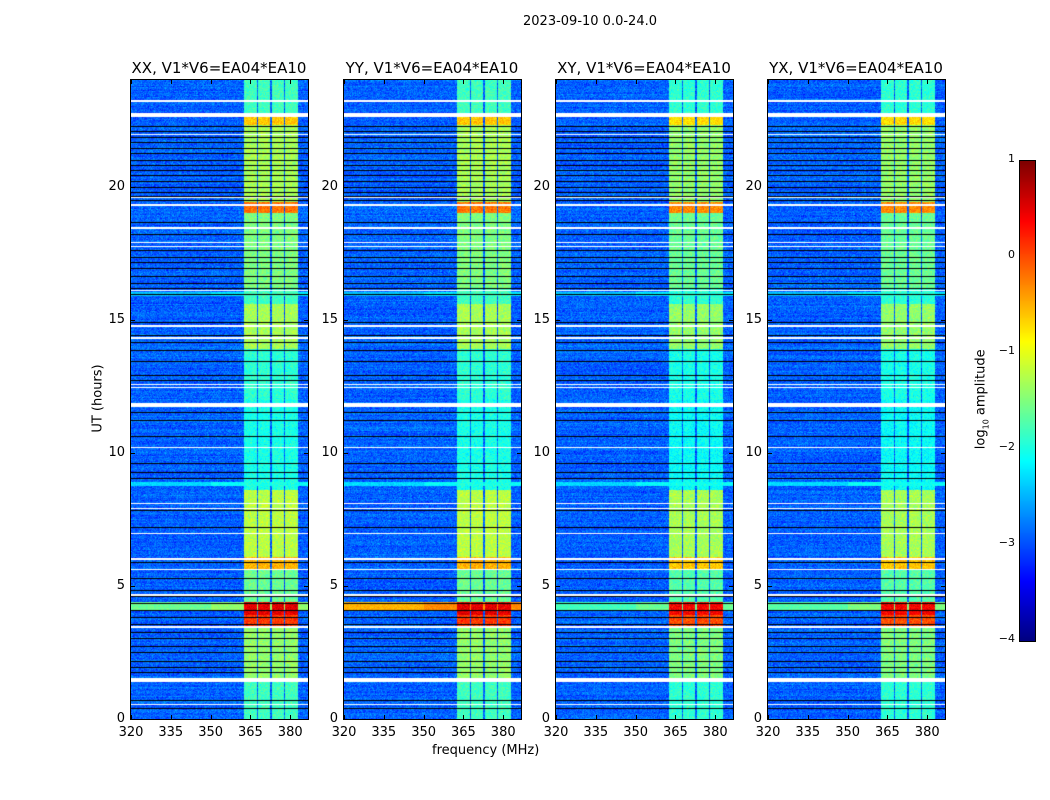  I want to click on y-axis-label: UT (hours), so click(98, 398).